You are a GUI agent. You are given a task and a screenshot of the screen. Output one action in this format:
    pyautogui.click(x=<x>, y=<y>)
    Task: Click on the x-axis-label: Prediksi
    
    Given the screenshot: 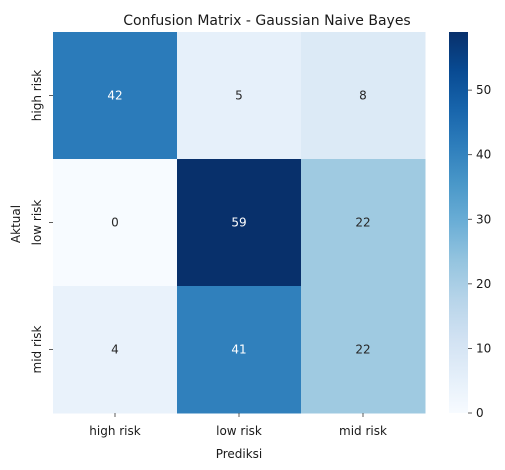 What is the action you would take?
    pyautogui.click(x=239, y=454)
    